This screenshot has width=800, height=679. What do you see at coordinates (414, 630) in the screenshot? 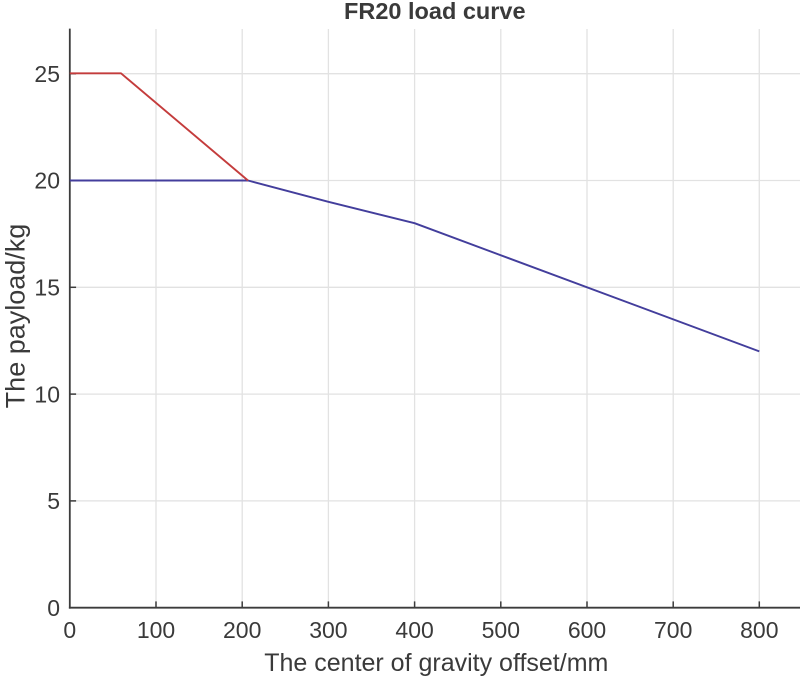
I see `svg-text: 400` at bounding box center [414, 630].